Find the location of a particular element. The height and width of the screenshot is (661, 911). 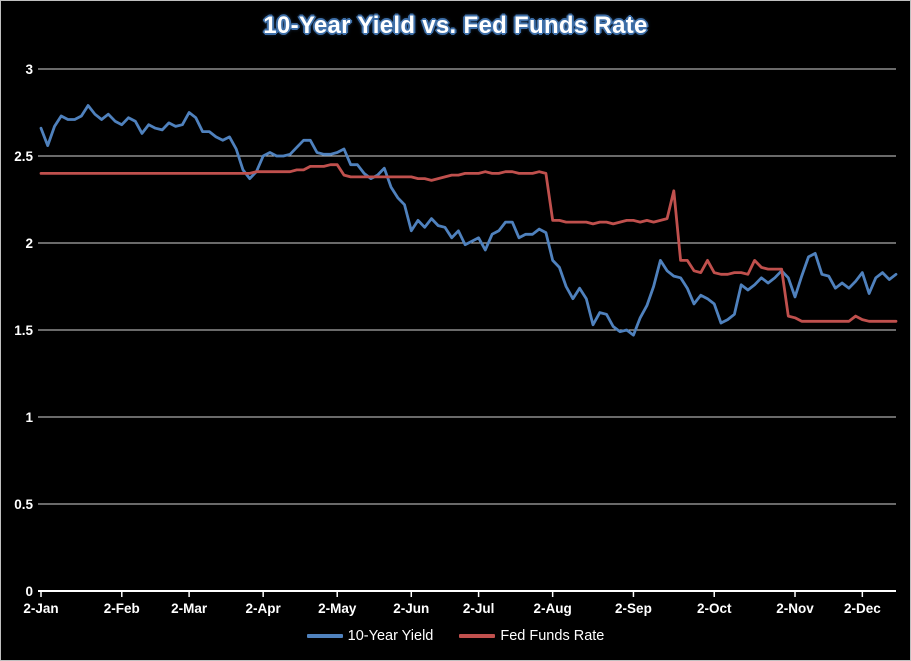

x-tick-label: 2-Aug is located at coordinates (553, 608).